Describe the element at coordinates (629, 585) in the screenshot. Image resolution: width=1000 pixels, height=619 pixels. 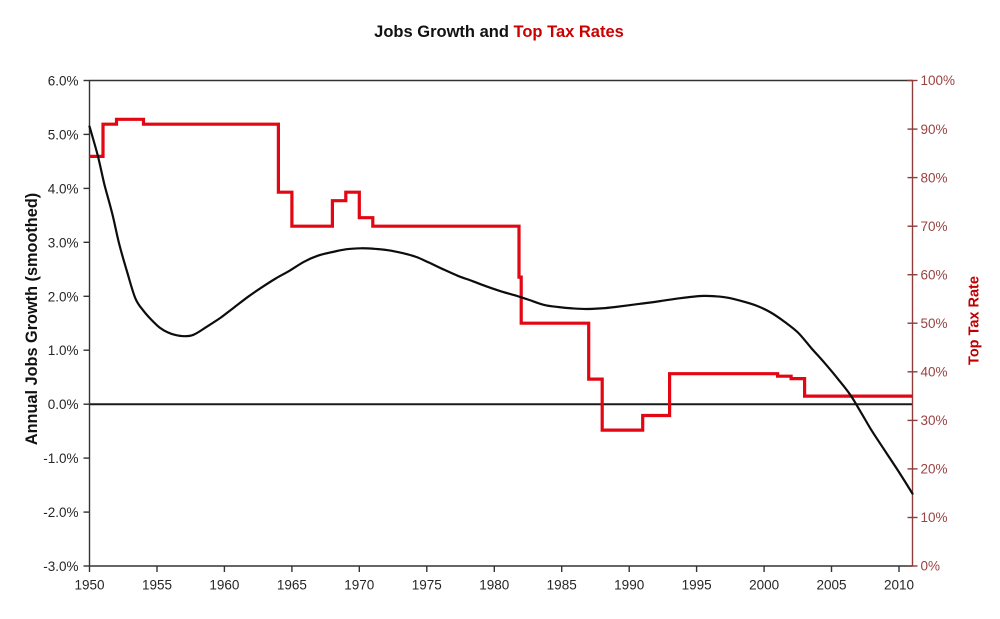
I see `svg-text: 1990` at that location.